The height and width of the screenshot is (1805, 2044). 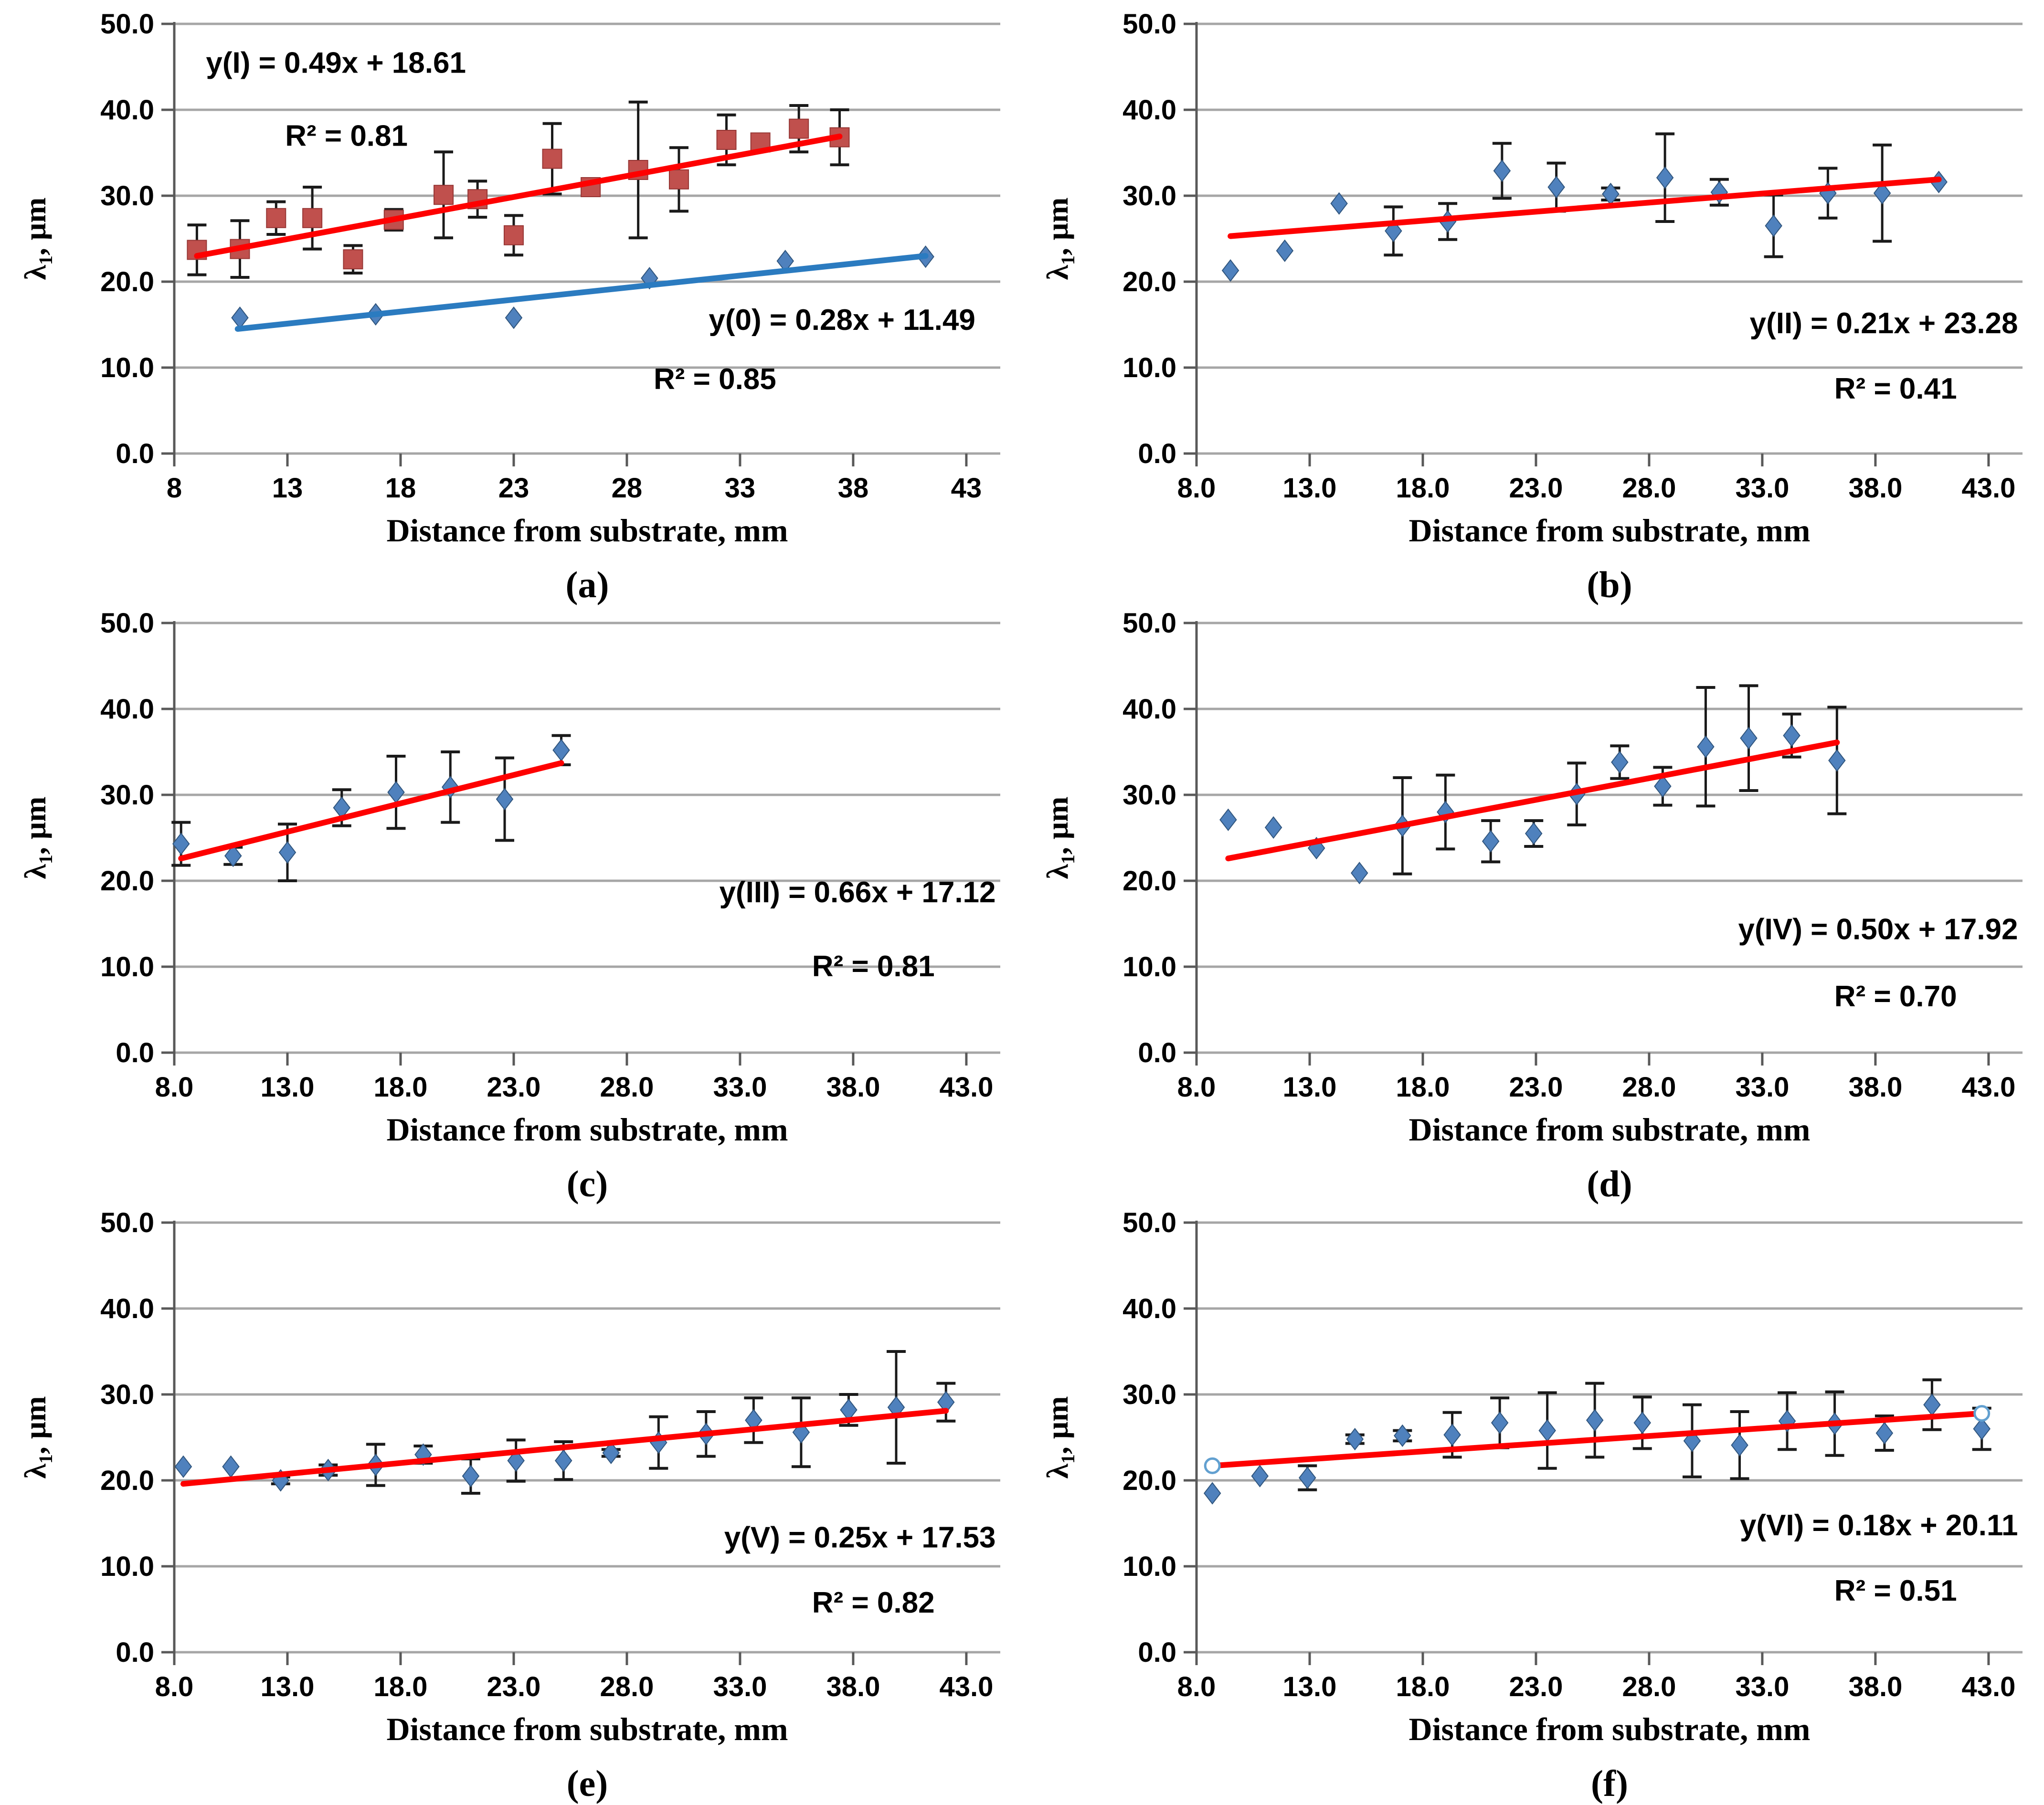 What do you see at coordinates (400, 488) in the screenshot?
I see `x-tick-label: 18` at bounding box center [400, 488].